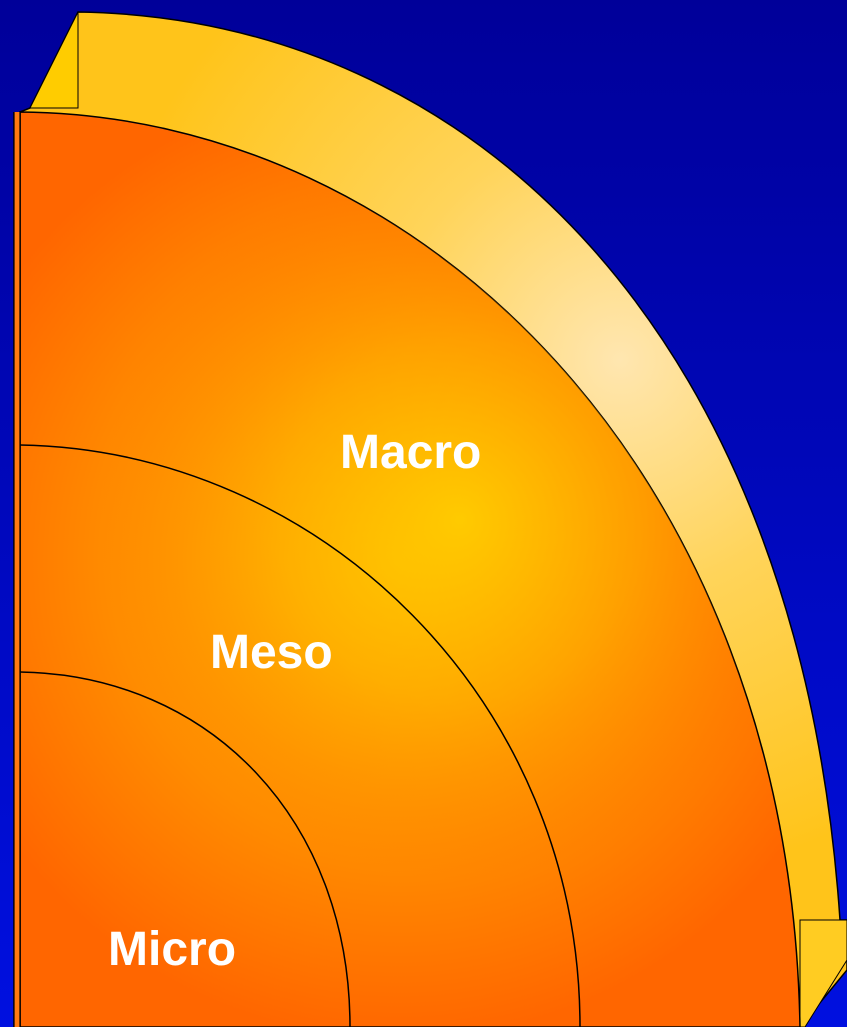  I want to click on meso-label: Meso, so click(271, 652).